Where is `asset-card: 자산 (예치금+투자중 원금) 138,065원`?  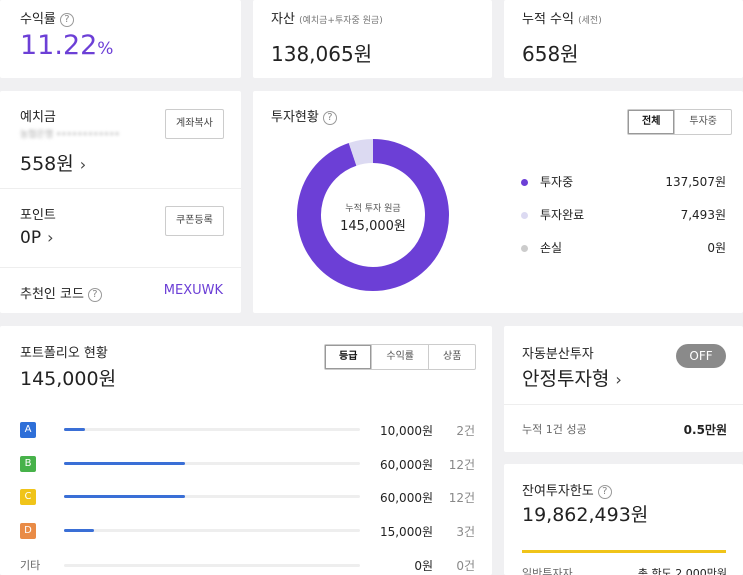 asset-card: 자산 (예치금+투자중 원금) 138,065원 is located at coordinates (372, 39).